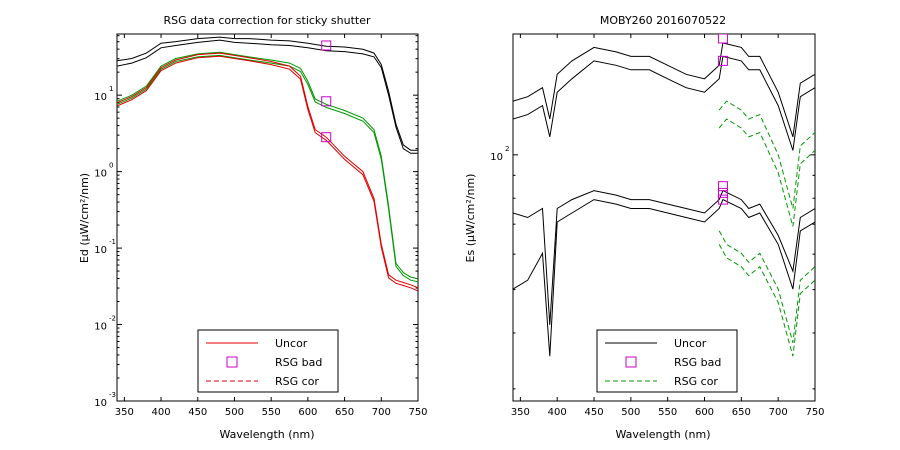 The image size is (900, 450). I want to click on left-plot-title: RSG data correction for sticky shutter, so click(267, 20).